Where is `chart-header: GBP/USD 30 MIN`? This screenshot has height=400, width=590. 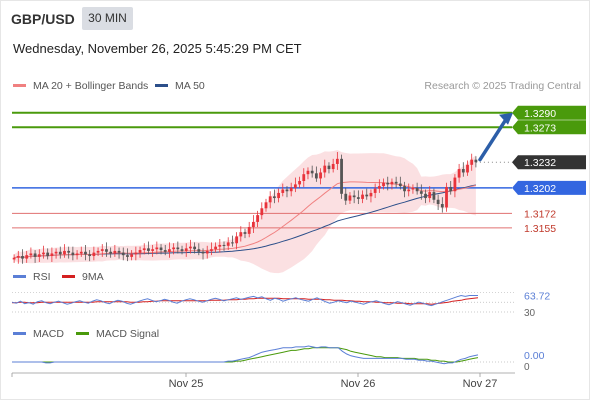
chart-header: GBP/USD 30 MIN is located at coordinates (295, 18).